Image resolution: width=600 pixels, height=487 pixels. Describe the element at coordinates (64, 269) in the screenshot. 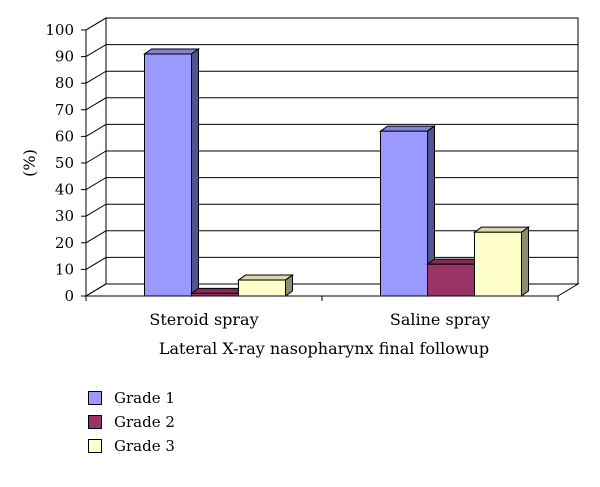

I see `y-tick-label: 10` at that location.